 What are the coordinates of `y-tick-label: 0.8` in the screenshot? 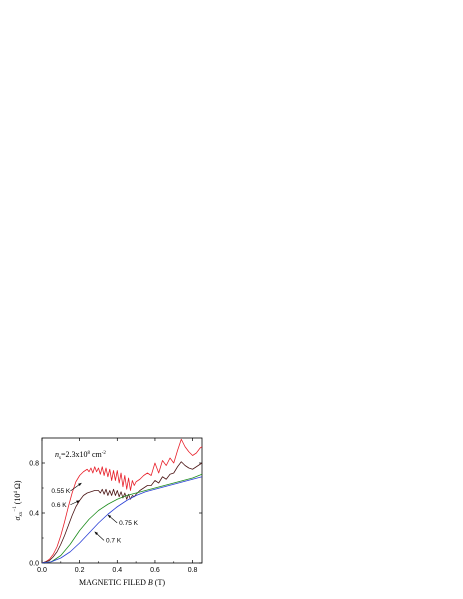 It's located at (34, 464).